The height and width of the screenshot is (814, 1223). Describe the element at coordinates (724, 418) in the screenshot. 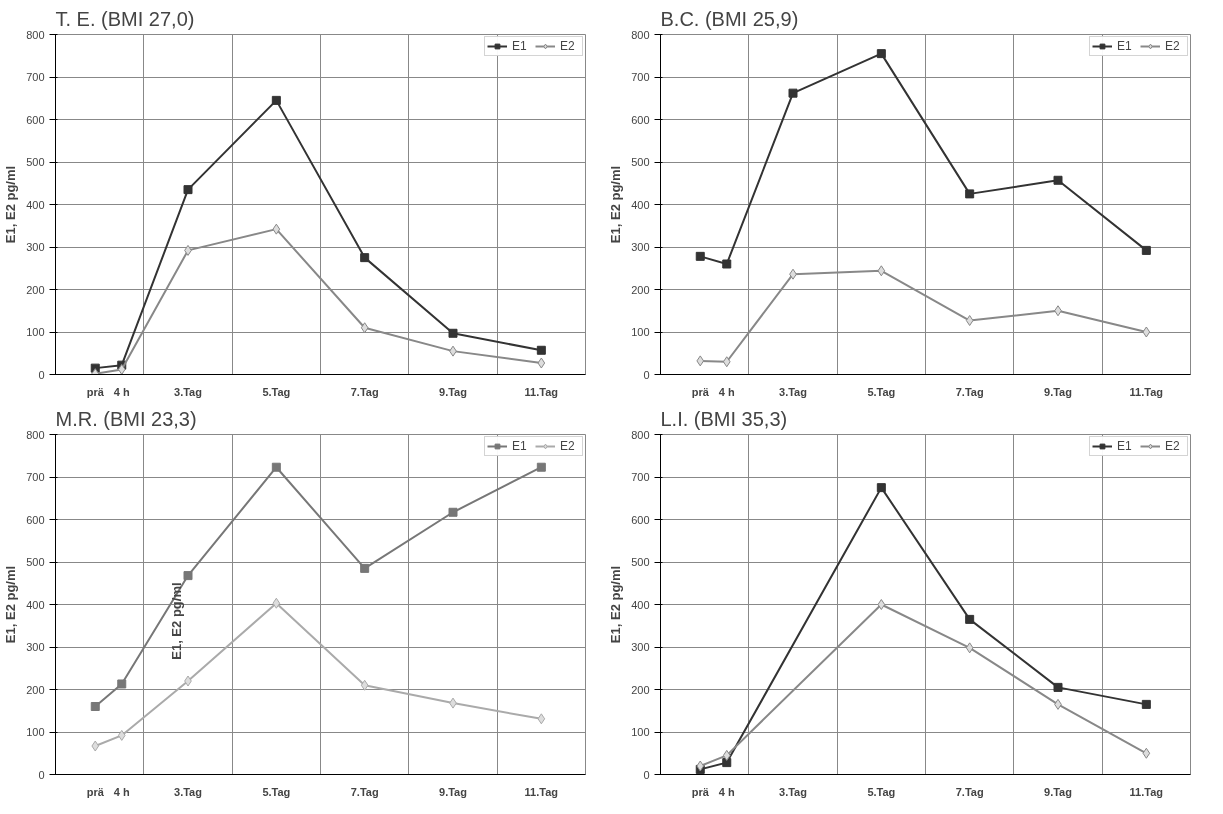

I see `chart-title: L.I. (BMI 35,3)` at that location.